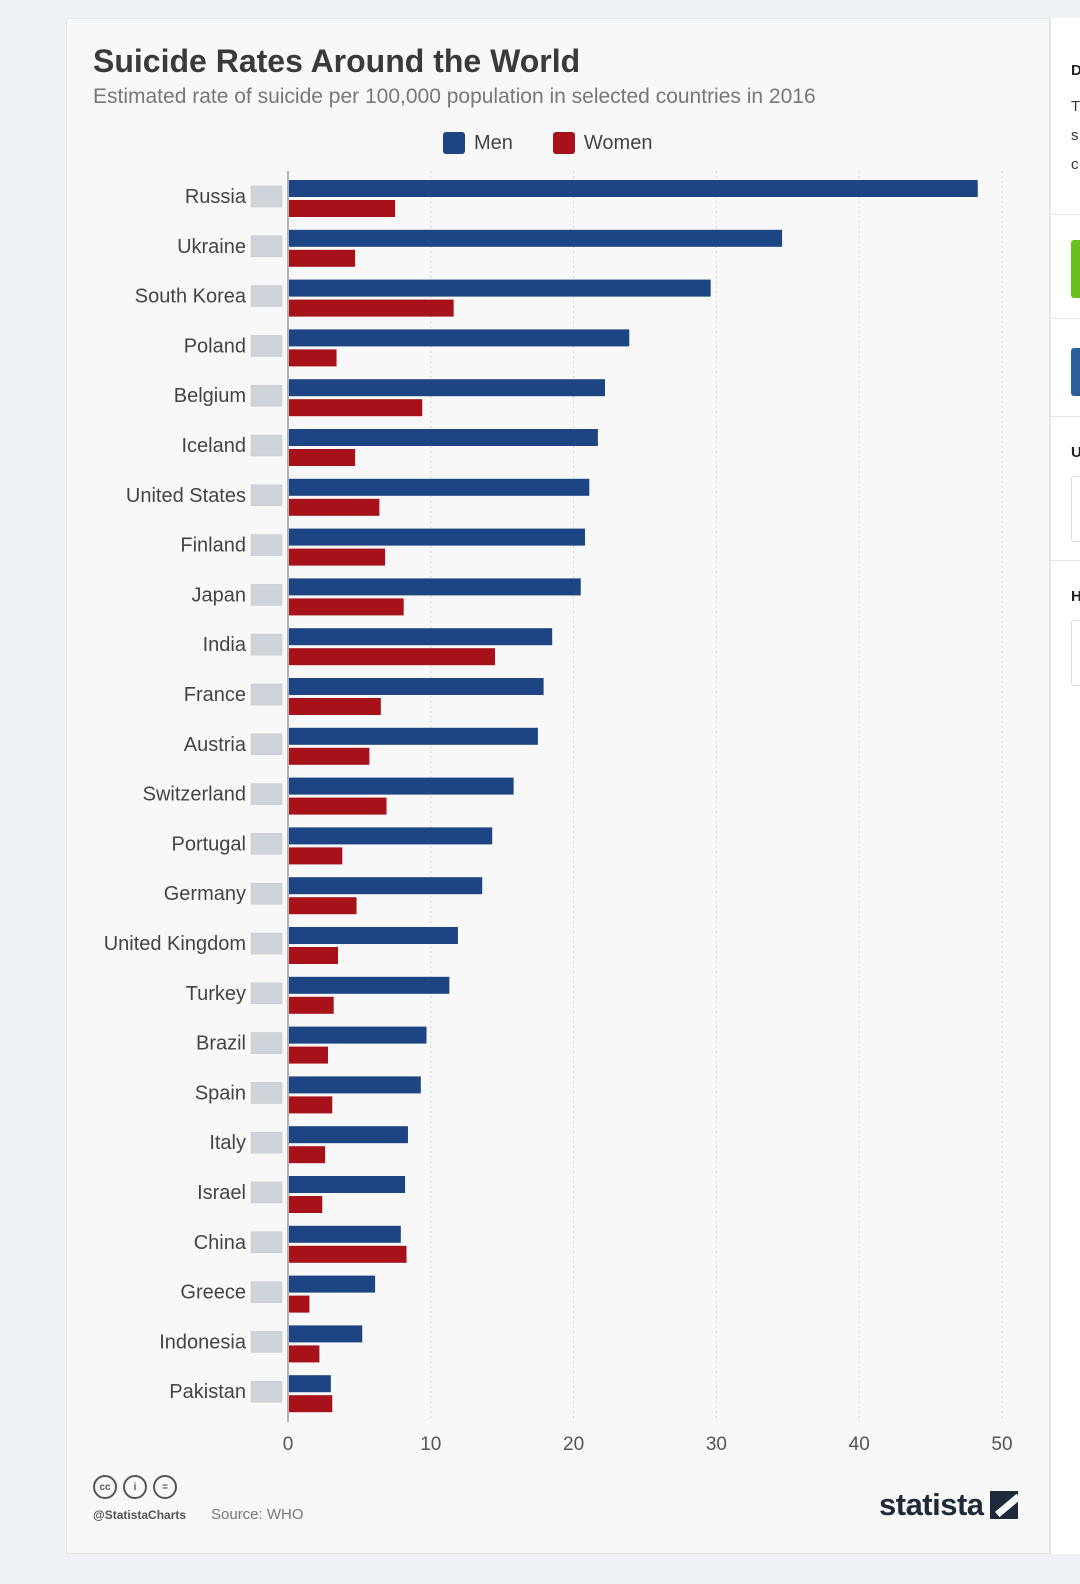 This screenshot has width=1080, height=1584. What do you see at coordinates (348, 1254) in the screenshot?
I see `bar-women-china` at bounding box center [348, 1254].